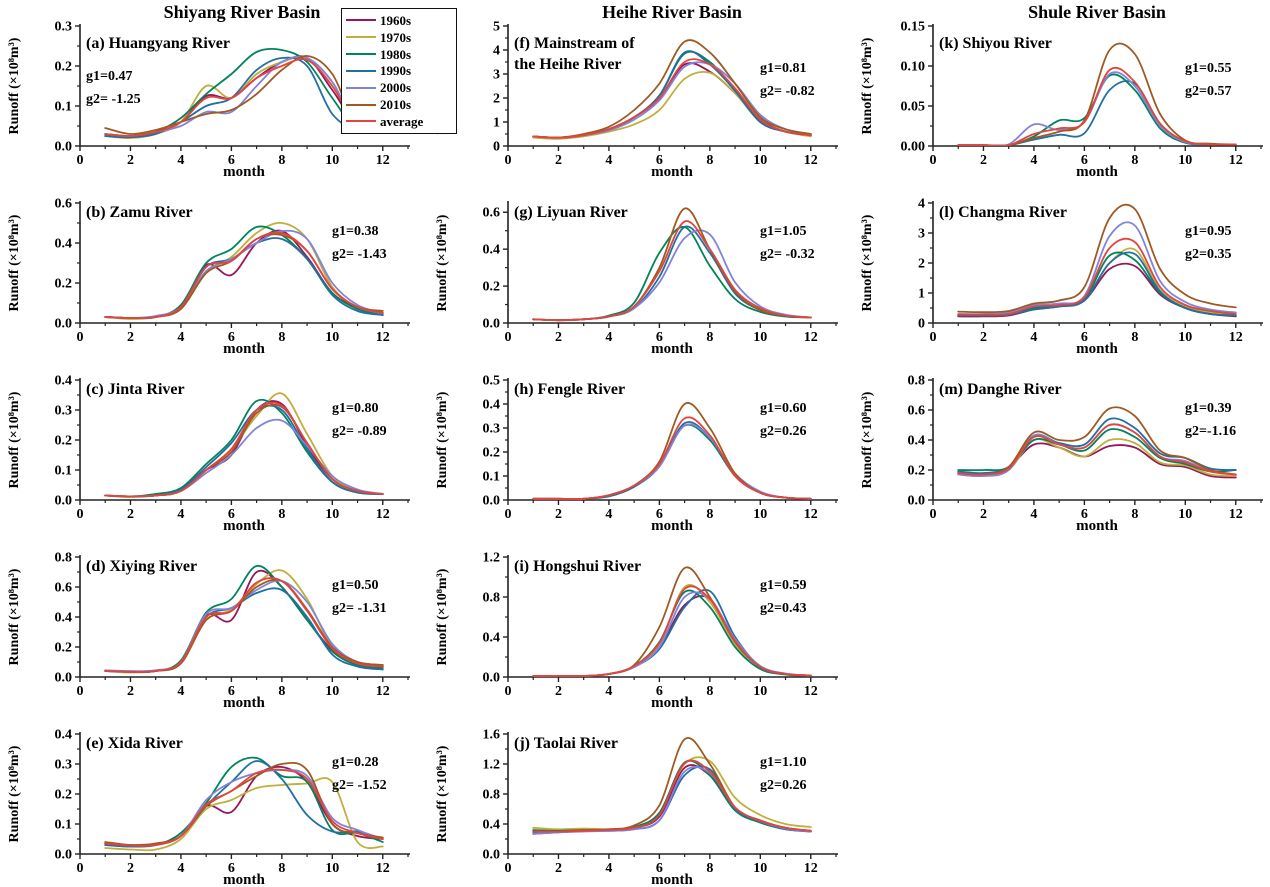  I want to click on legend-swatch-2000s, so click(361, 87).